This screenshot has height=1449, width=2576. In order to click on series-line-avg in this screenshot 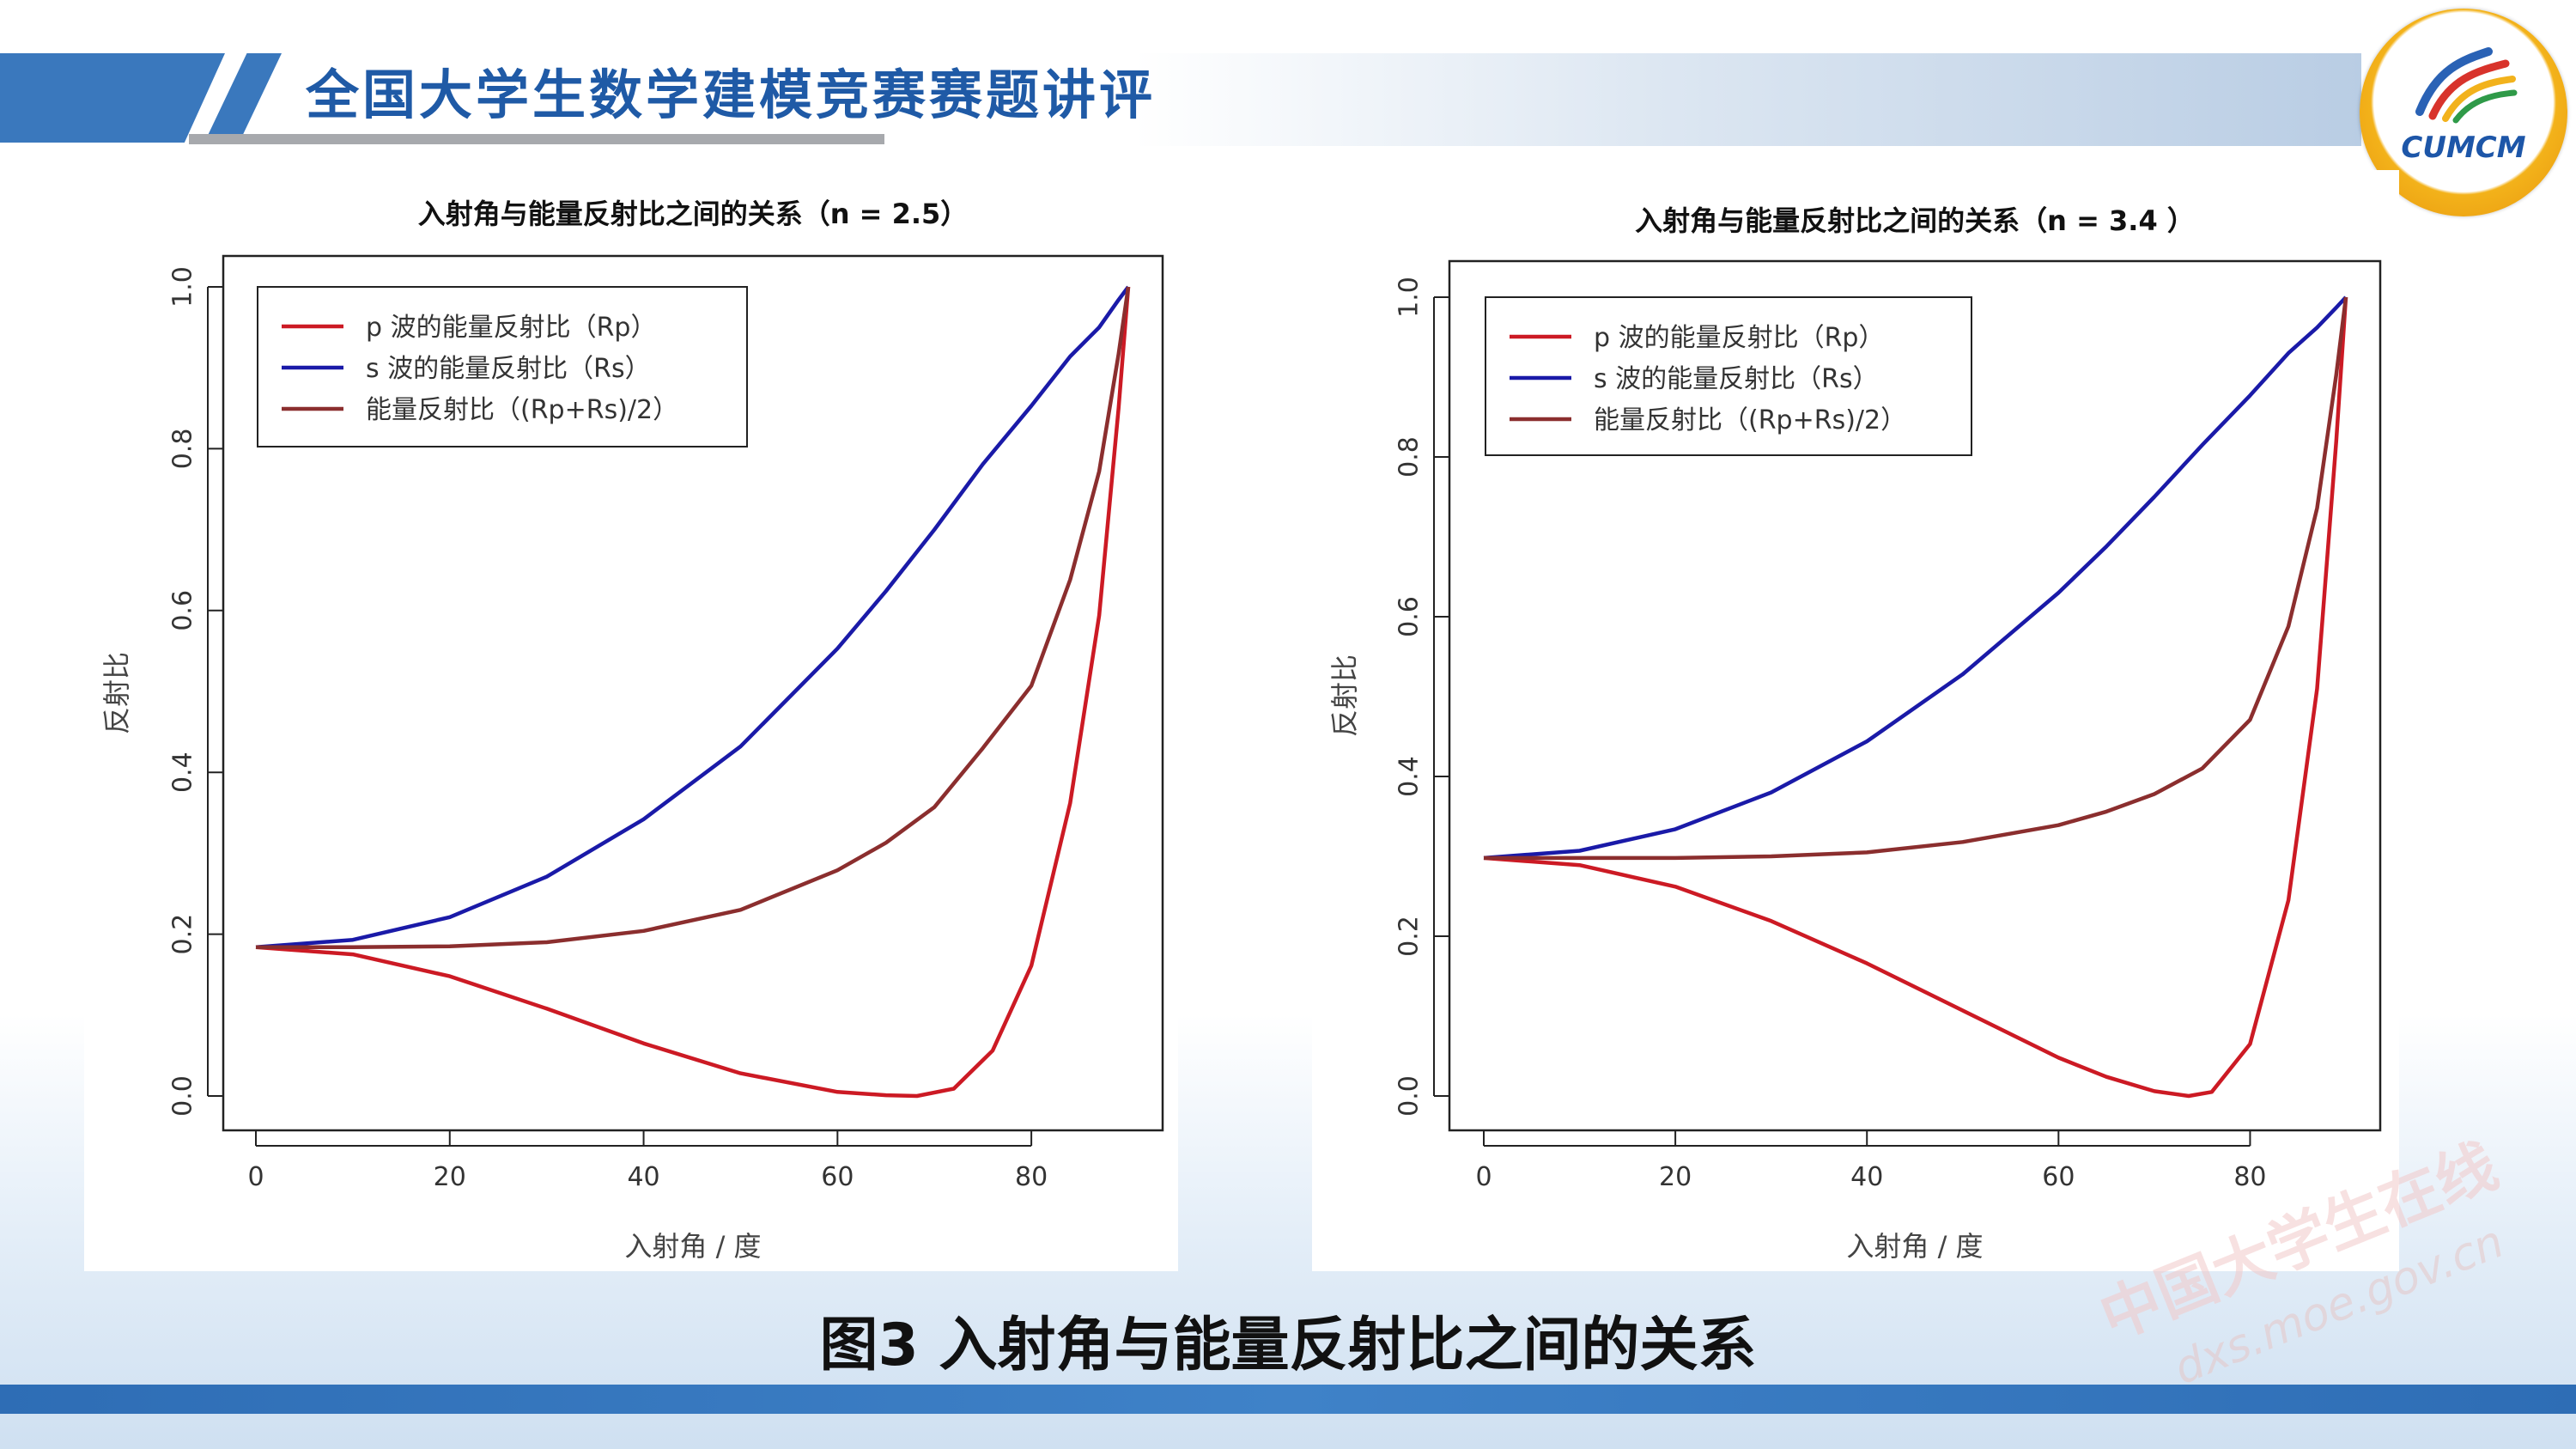, I will do `click(1916, 578)`.